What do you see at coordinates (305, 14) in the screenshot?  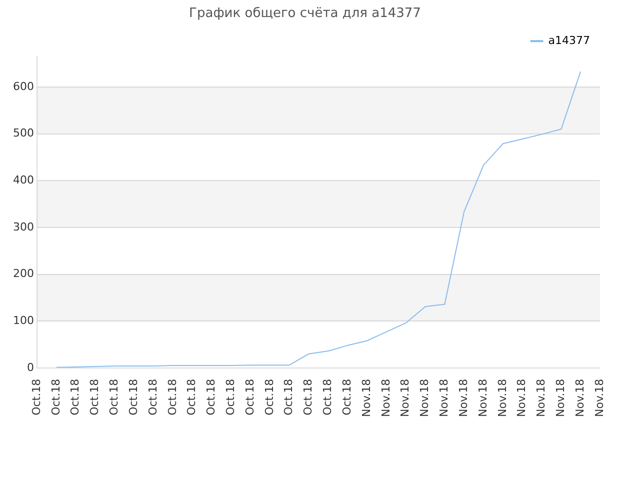 I see `chart-title: График общего счёта для a14377` at bounding box center [305, 14].